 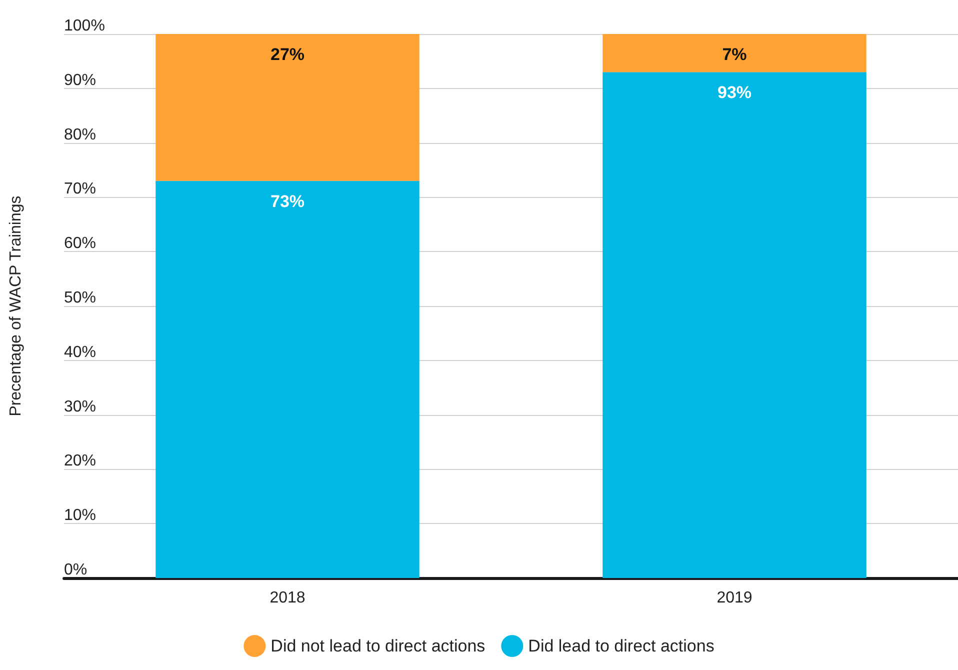 I want to click on data-label: 73%, so click(x=287, y=201).